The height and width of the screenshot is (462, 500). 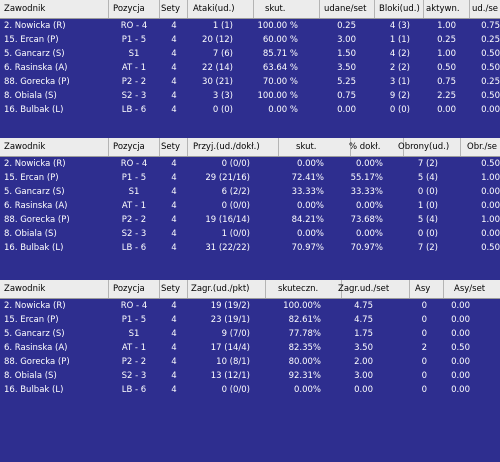 What do you see at coordinates (134, 320) in the screenshot?
I see `position: P1 - 5` at bounding box center [134, 320].